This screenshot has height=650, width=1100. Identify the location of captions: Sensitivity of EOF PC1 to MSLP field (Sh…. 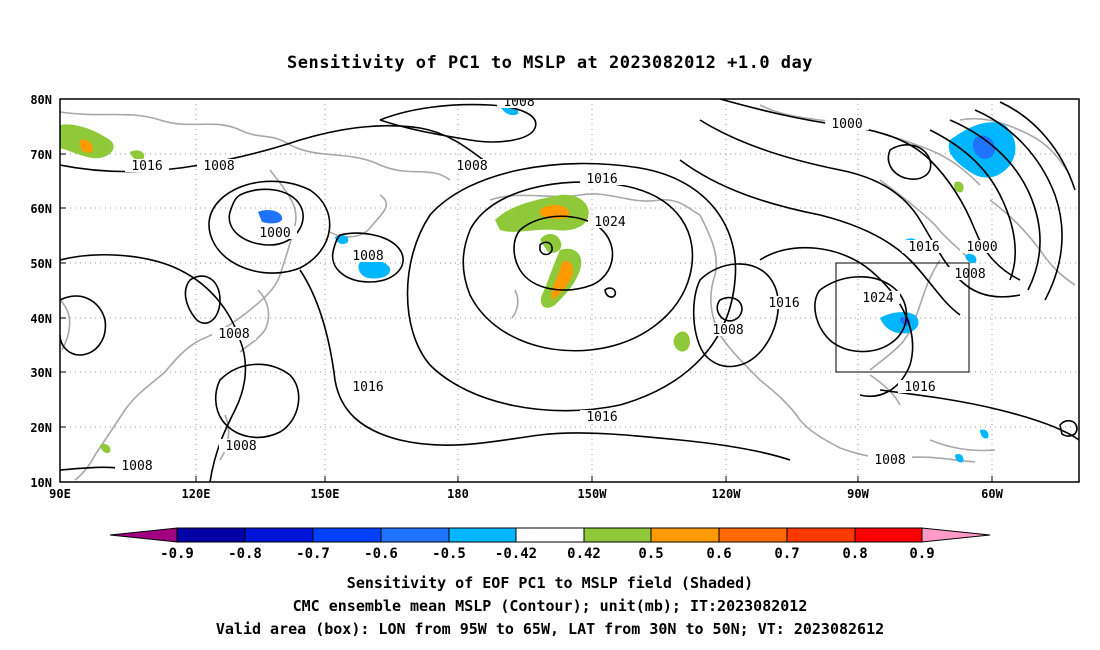
(550, 606).